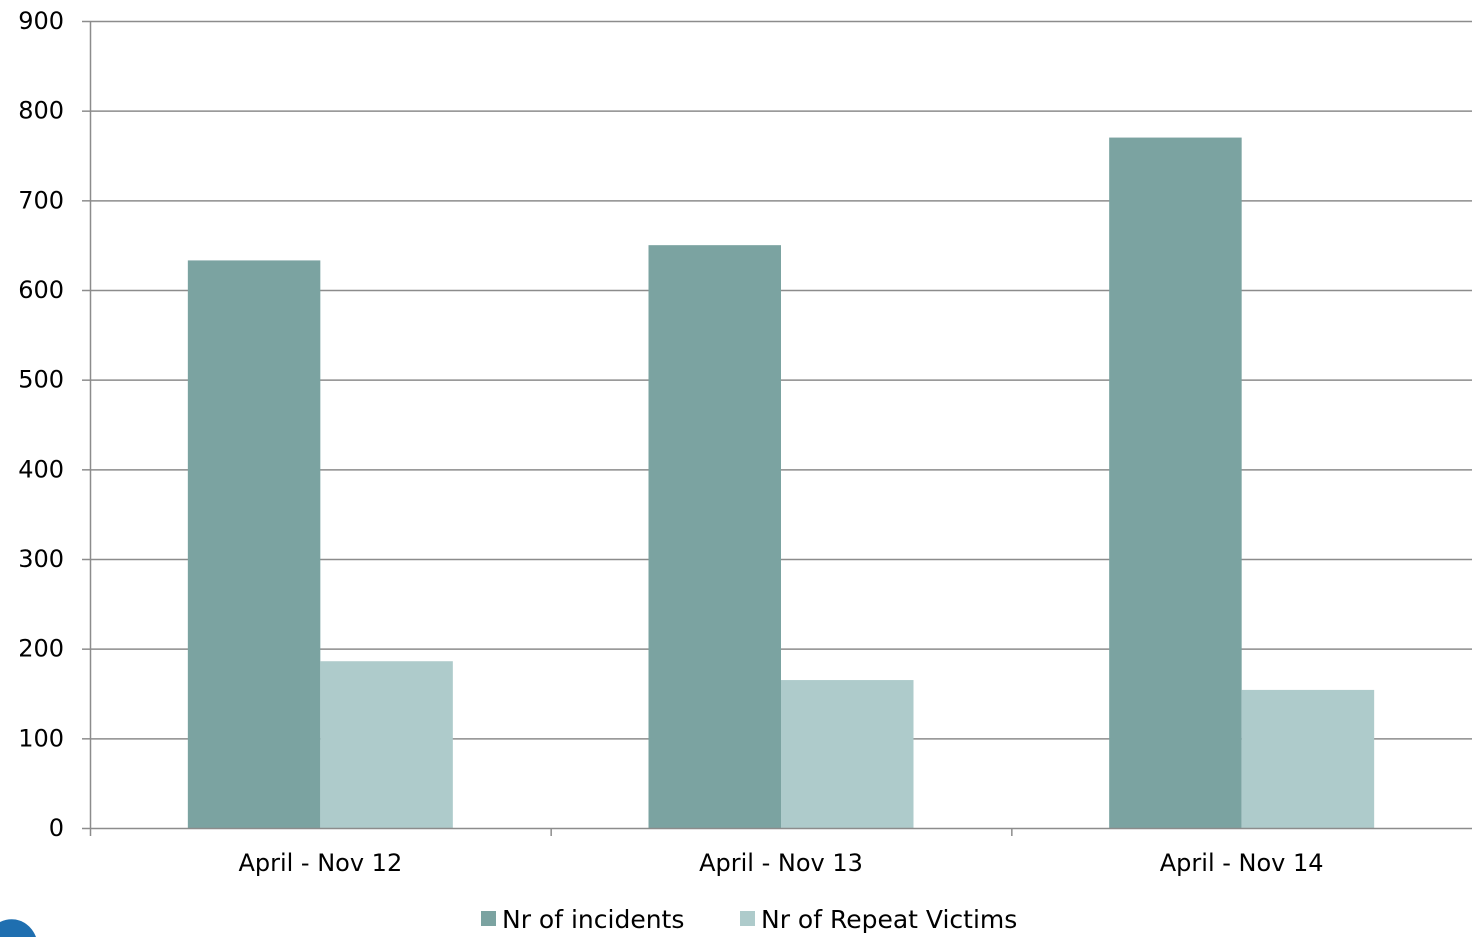 Image resolution: width=1472 pixels, height=937 pixels. What do you see at coordinates (56, 828) in the screenshot?
I see `y-tick-label: 0` at bounding box center [56, 828].